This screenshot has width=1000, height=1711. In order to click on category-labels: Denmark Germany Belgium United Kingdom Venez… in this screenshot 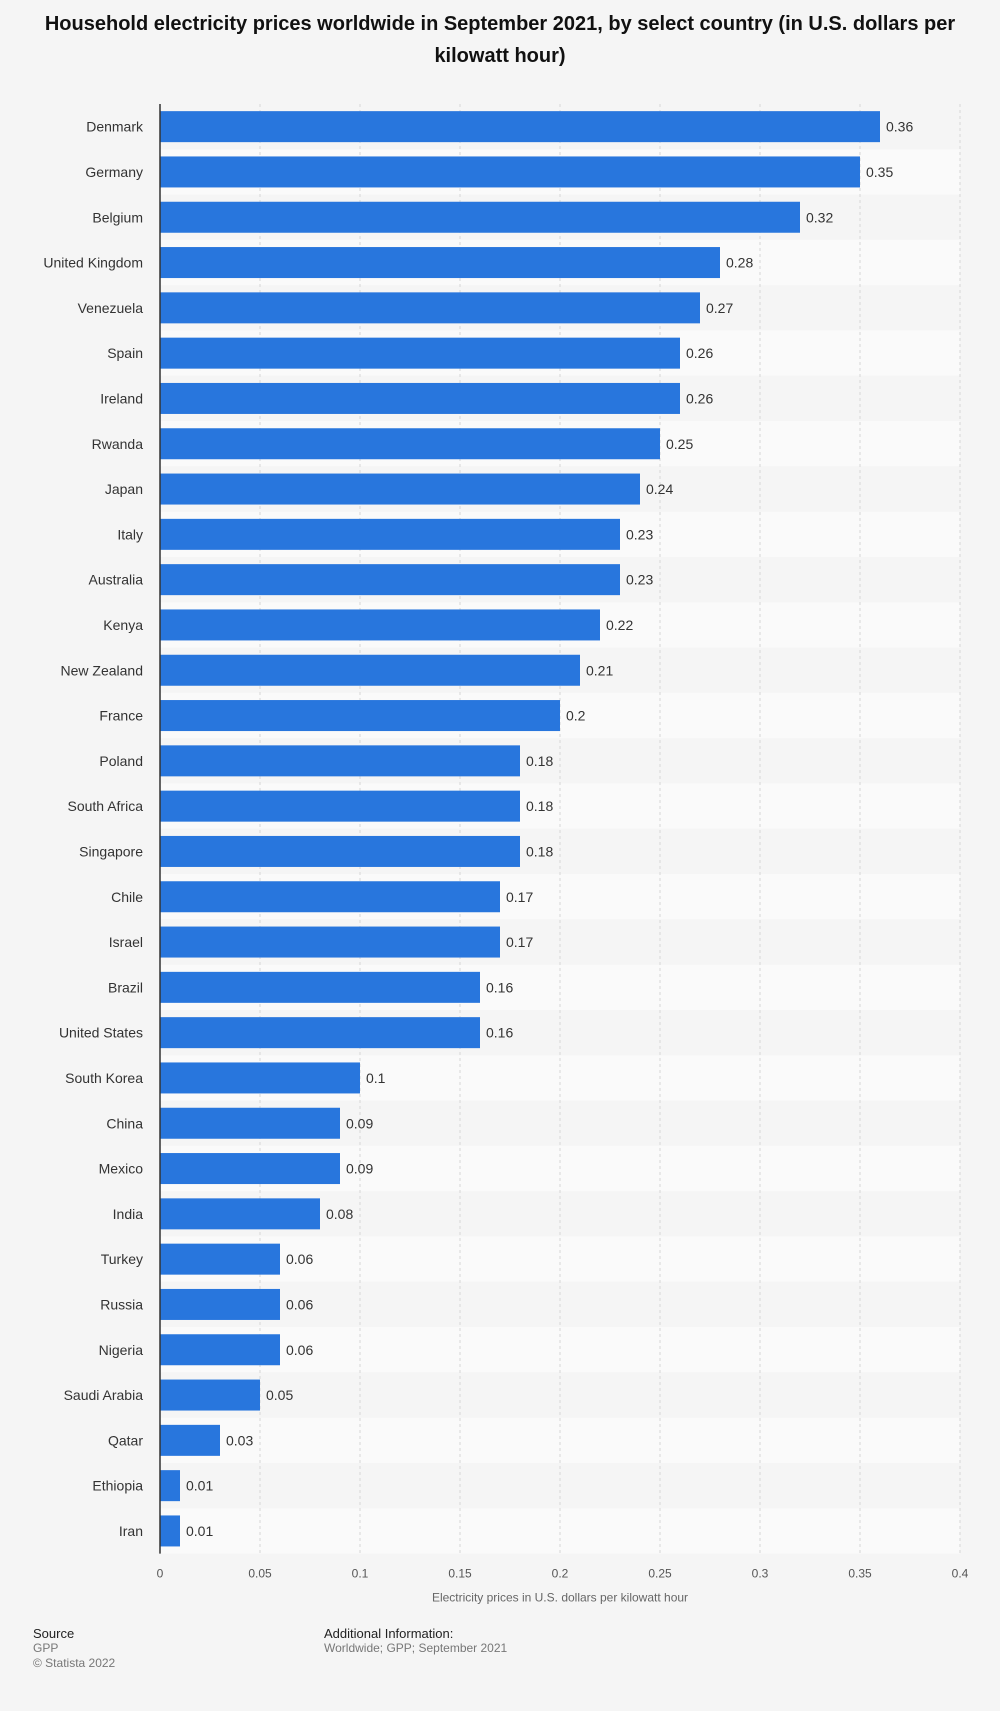, I will do `click(93, 829)`.